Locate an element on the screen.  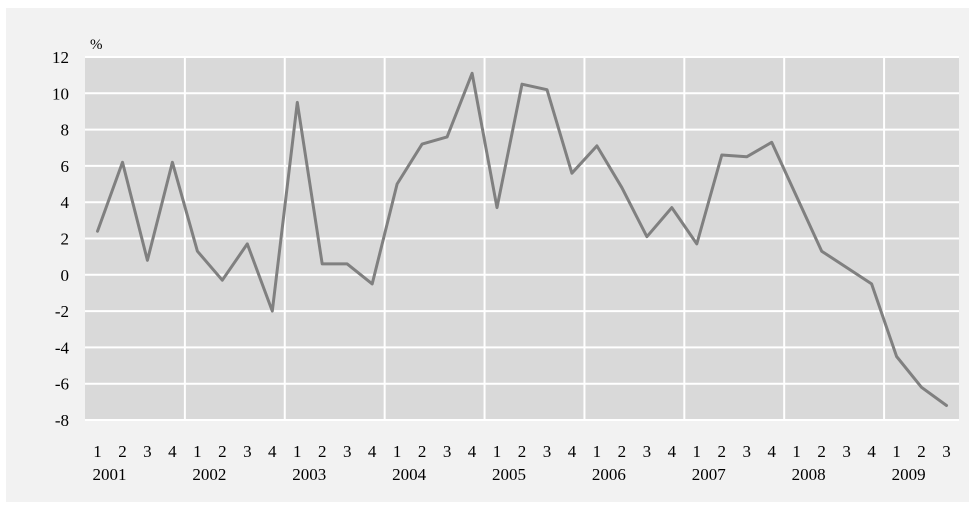
y-tick-label: 2 is located at coordinates (65, 239).